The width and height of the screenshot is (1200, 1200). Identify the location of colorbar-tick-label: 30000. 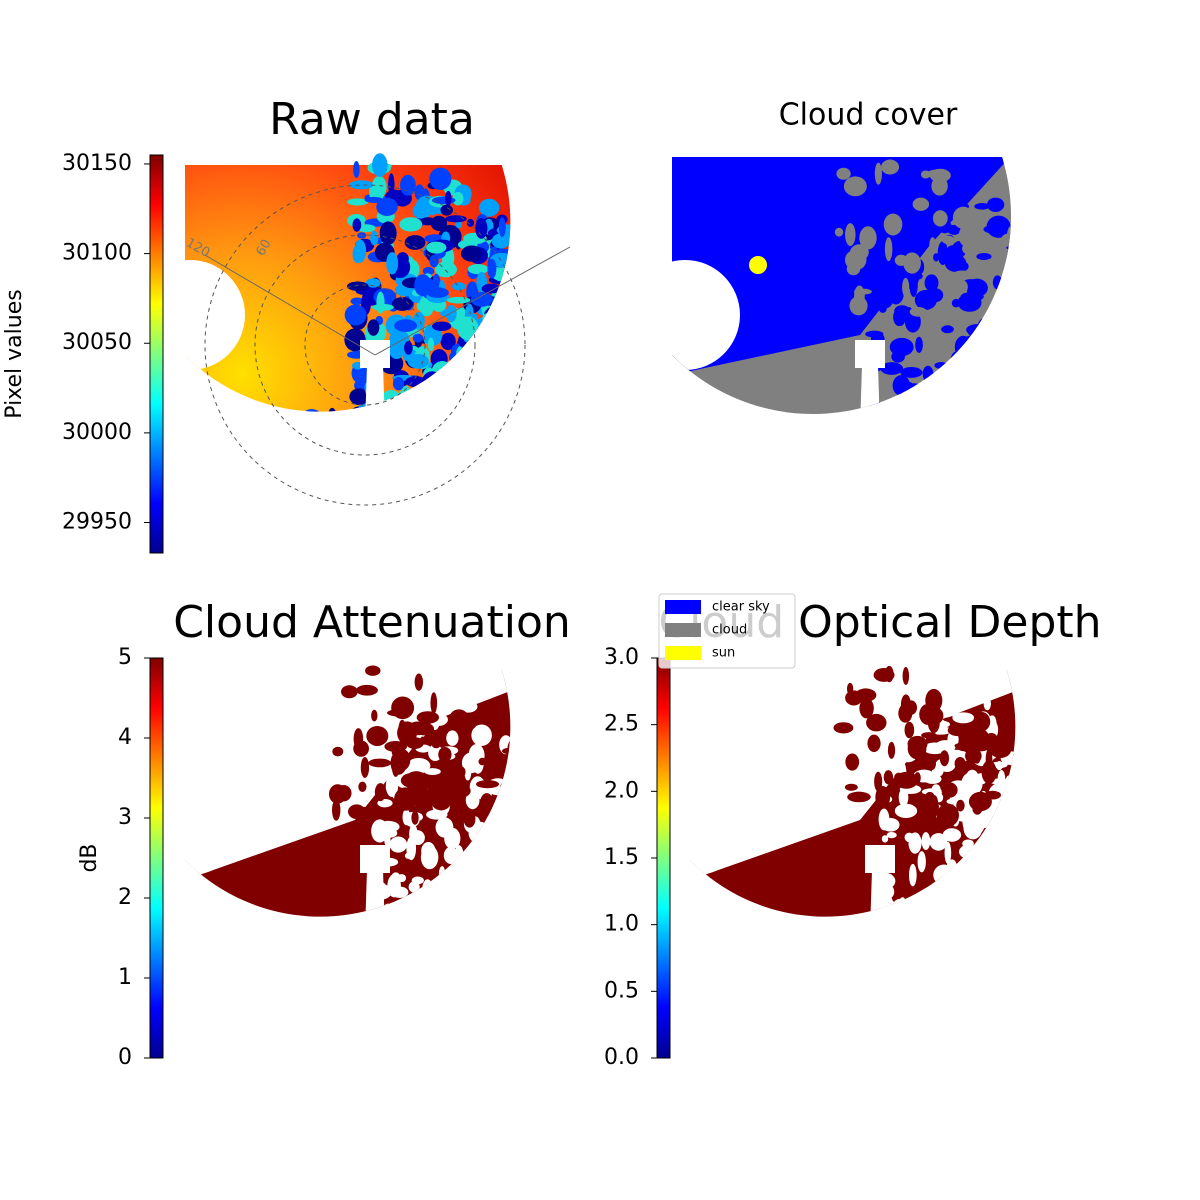
(97, 432).